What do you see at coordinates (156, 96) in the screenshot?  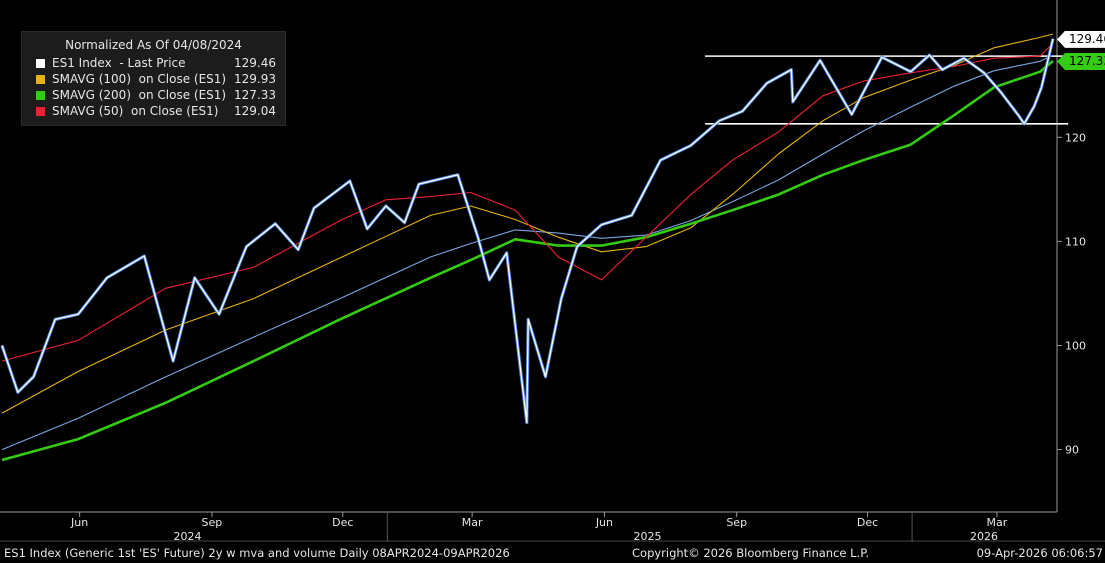 I see `legend-item-smavg-200: SMAVG (200) on Close (ES1) 127.33` at bounding box center [156, 96].